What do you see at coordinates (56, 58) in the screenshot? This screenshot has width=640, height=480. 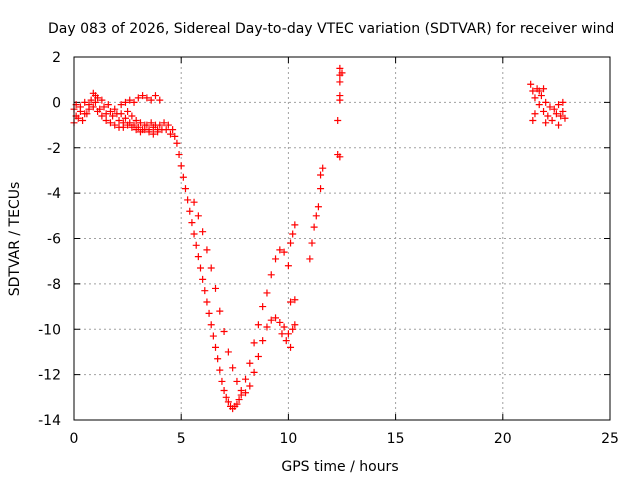 I see `y-tick-label: 2` at bounding box center [56, 58].